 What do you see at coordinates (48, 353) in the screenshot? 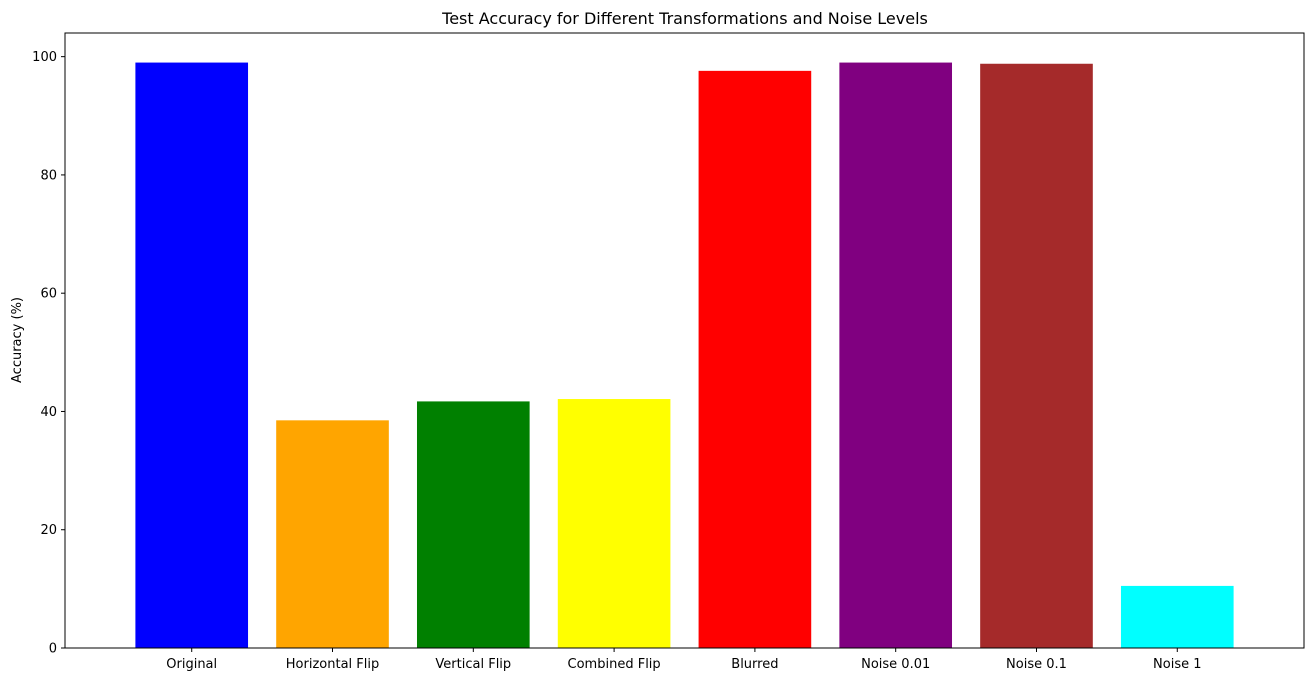
I see `y-axis: 0 20 40 60 80 100` at bounding box center [48, 353].